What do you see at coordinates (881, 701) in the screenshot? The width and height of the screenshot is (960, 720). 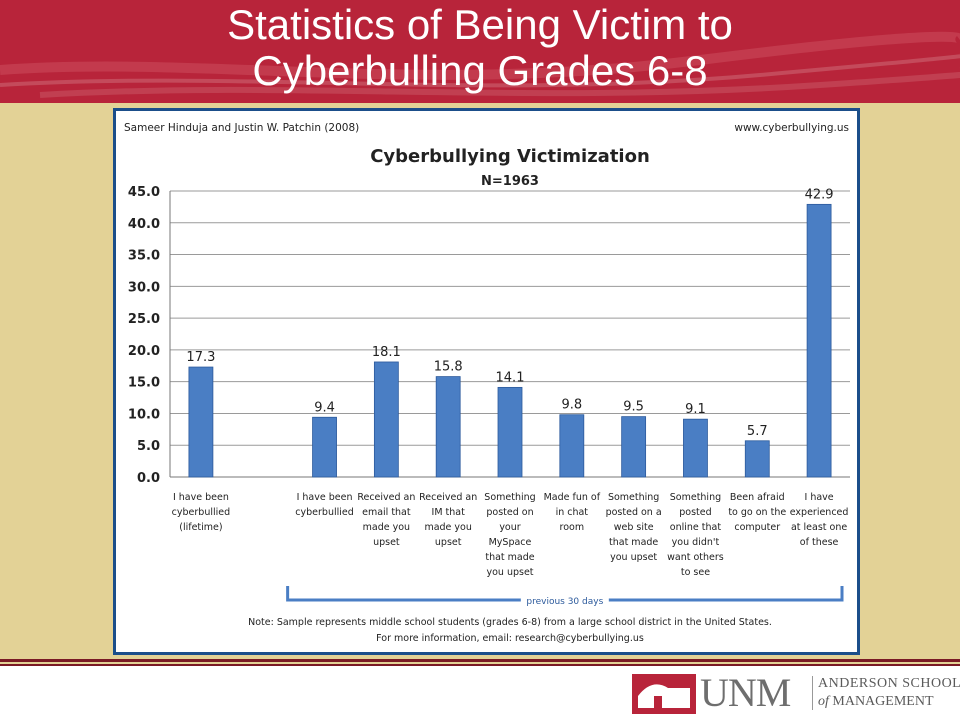 I see `logo-management-text: MANAGEMENT` at bounding box center [881, 701].